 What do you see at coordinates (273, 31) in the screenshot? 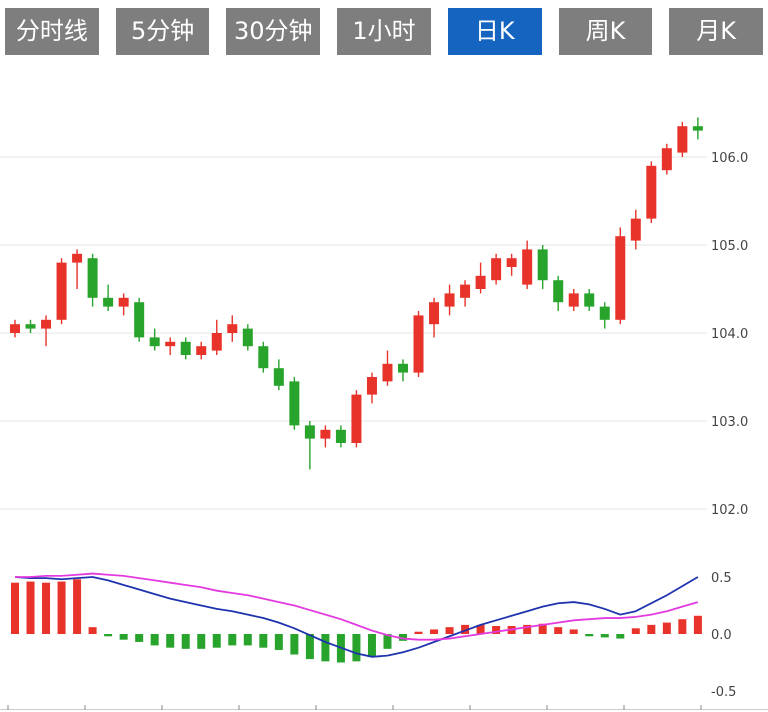
I see `tab-30min: 30分钟` at bounding box center [273, 31].